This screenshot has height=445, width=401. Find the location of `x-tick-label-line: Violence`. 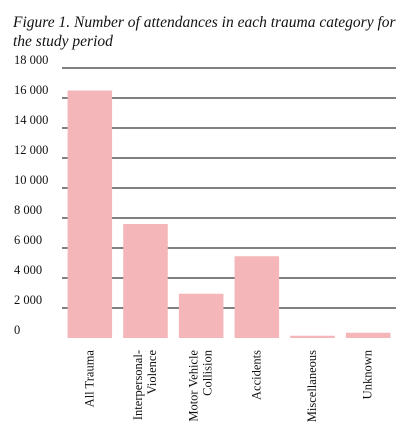

x-tick-label-line: Violence is located at coordinates (152, 372).